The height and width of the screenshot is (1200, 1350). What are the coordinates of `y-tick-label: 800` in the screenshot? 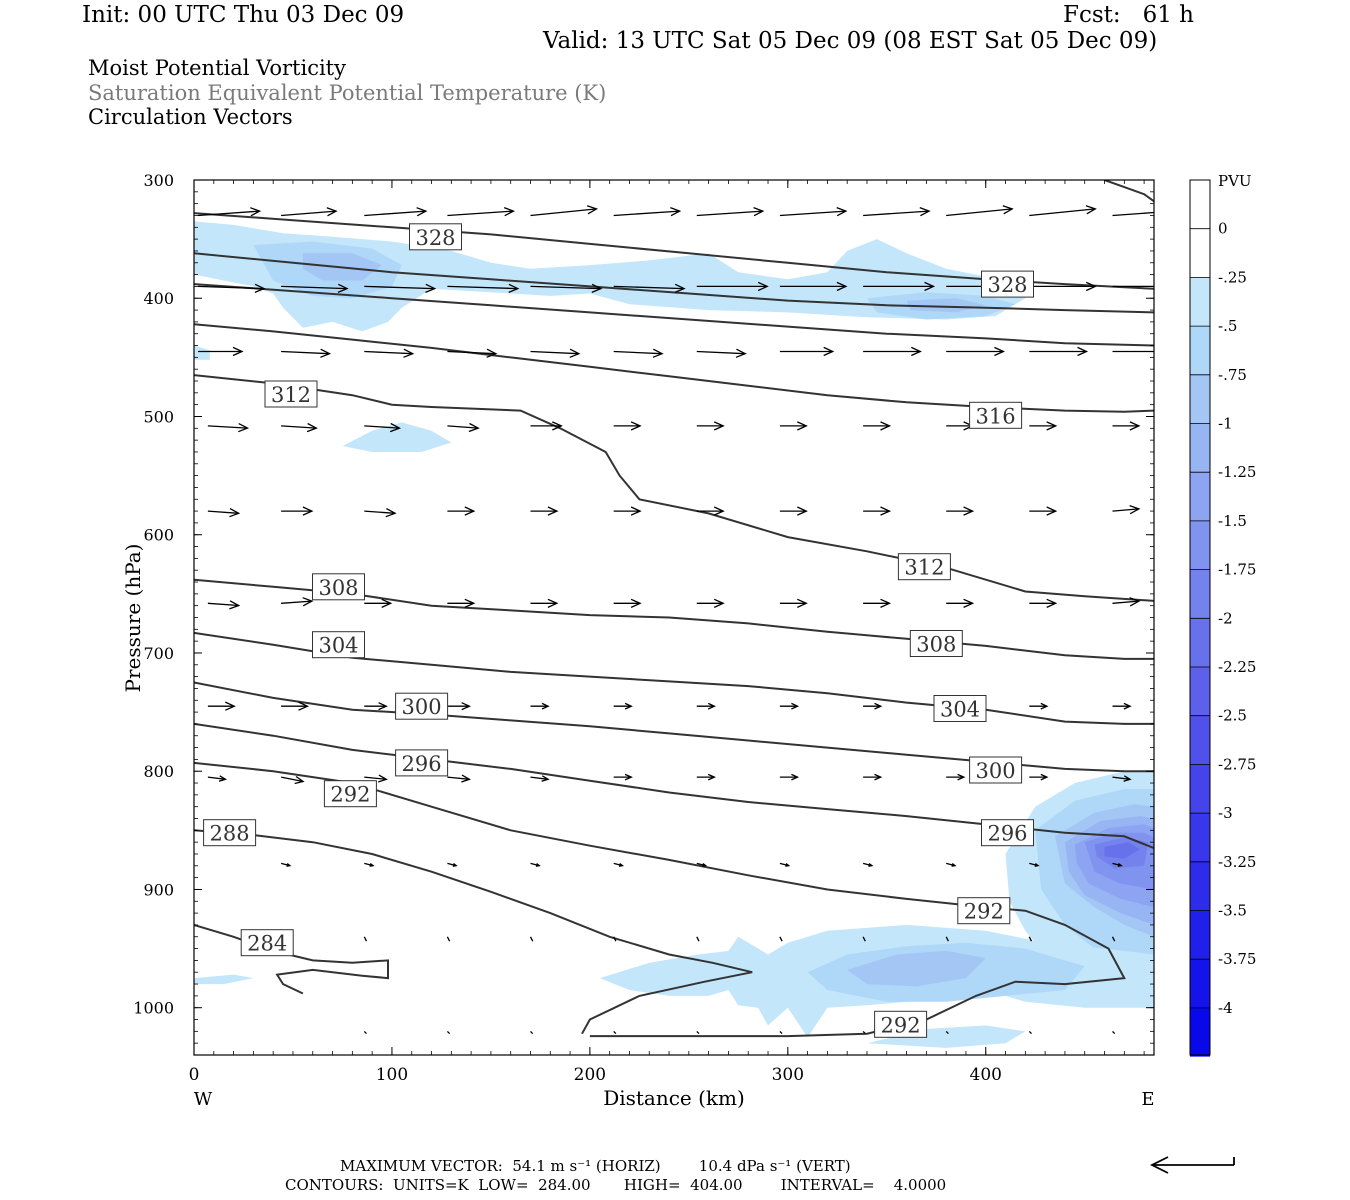 It's located at (158, 771).